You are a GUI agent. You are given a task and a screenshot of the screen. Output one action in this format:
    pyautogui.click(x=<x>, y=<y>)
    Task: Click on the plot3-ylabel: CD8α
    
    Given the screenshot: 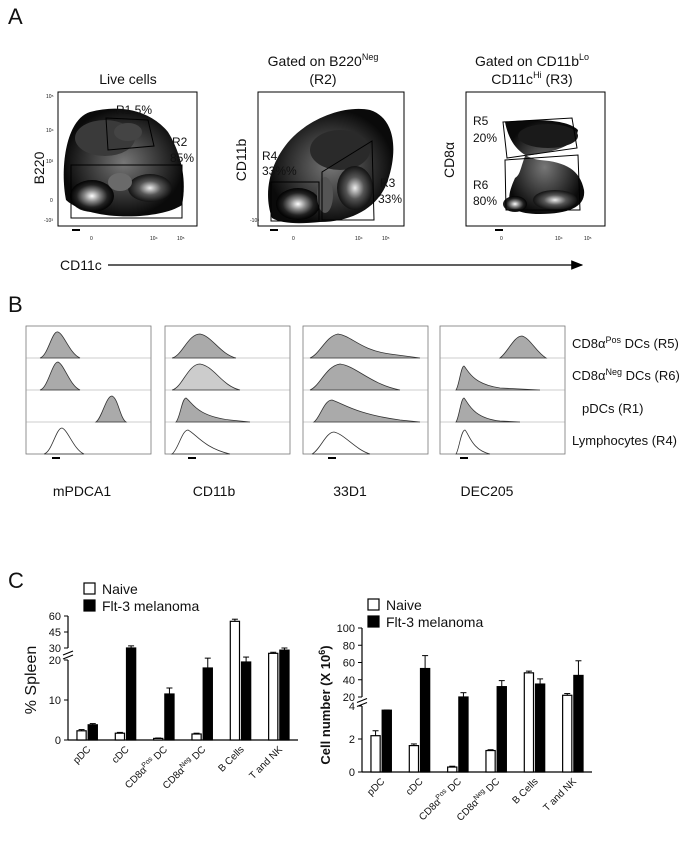 What is the action you would take?
    pyautogui.click(x=449, y=160)
    